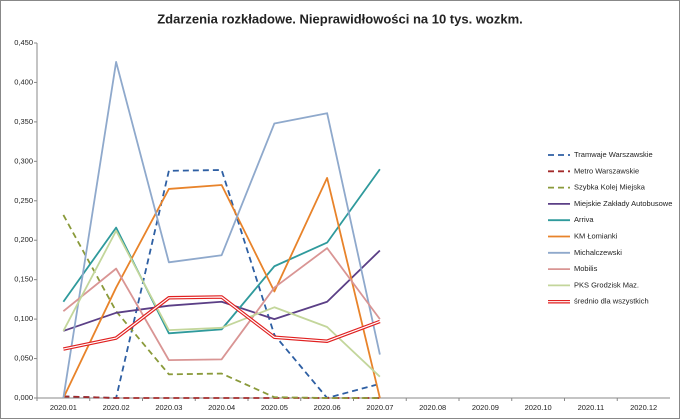  What do you see at coordinates (221, 407) in the screenshot?
I see `x-tick-label: 2020.04` at bounding box center [221, 407].